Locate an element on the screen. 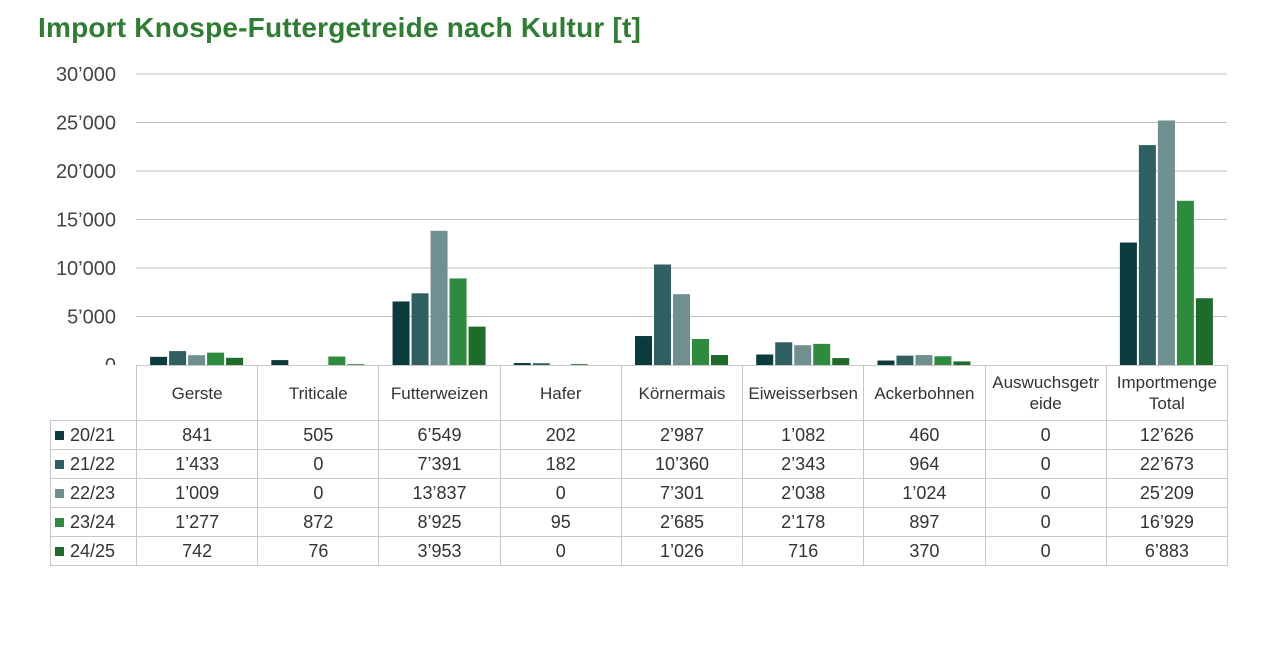 Image resolution: width=1280 pixels, height=649 pixels. table-row: 21/22 1’433 0 7’391 182 10’360 2’343 964 0 22’673 is located at coordinates (639, 464).